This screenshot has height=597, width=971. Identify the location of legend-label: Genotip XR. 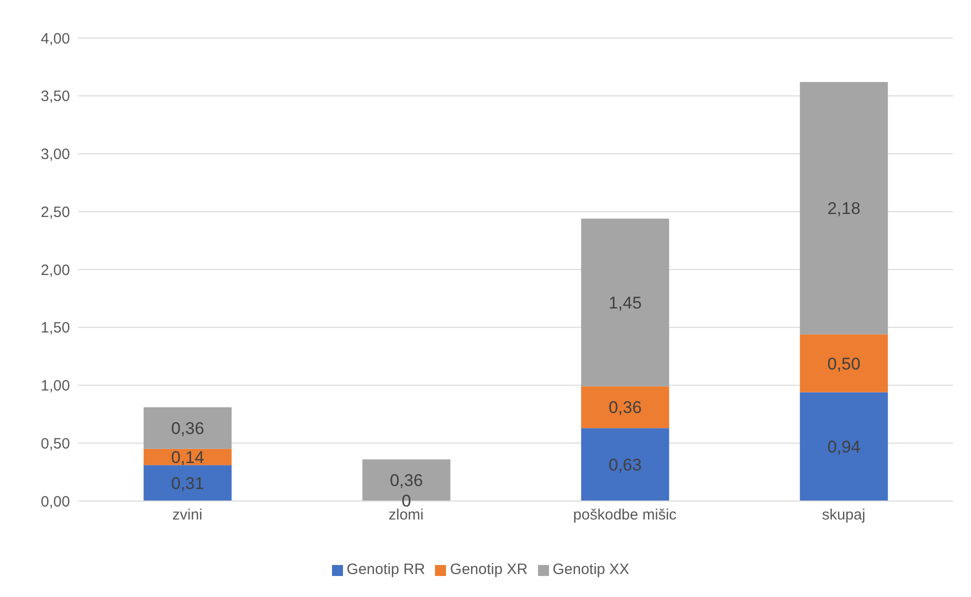
(489, 569).